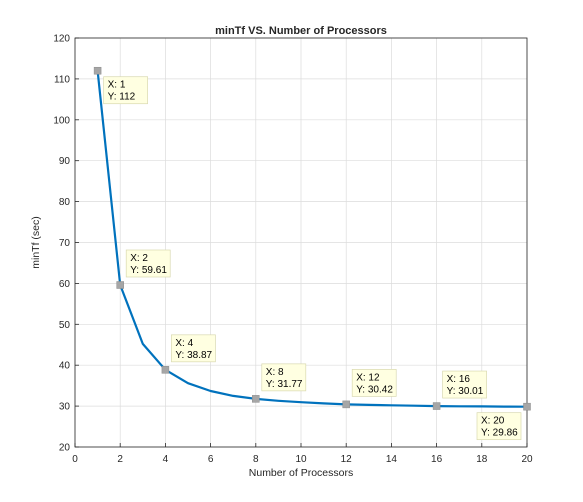 Image resolution: width=583 pixels, height=502 pixels. What do you see at coordinates (347, 459) in the screenshot?
I see `x-tick-label: 12` at bounding box center [347, 459].